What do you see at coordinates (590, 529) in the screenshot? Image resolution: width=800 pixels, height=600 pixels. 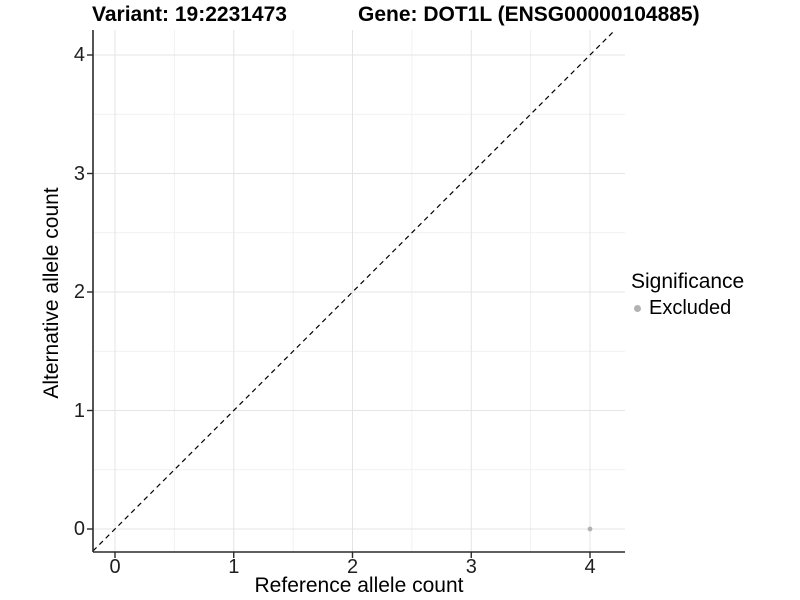 I see `data-point` at bounding box center [590, 529].